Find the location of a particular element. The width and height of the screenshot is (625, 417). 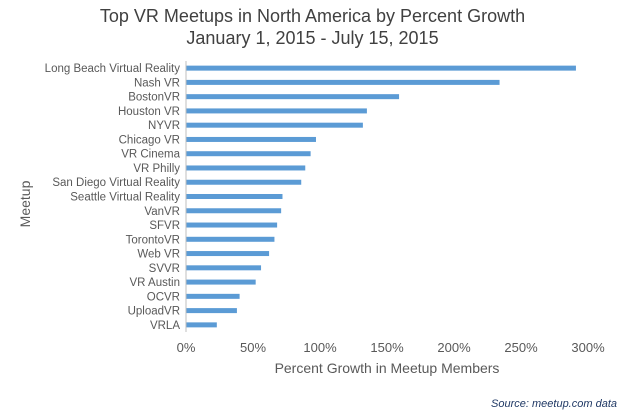

y-axis-label: Meetup is located at coordinates (25, 203).